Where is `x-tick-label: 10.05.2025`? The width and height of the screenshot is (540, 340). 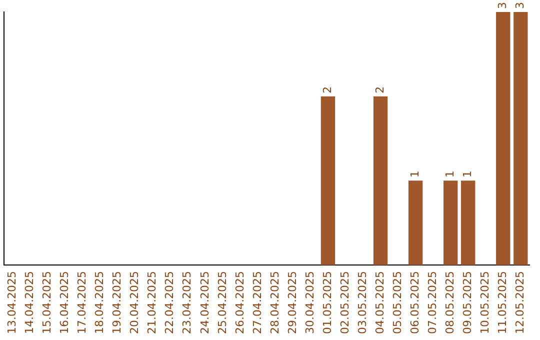
x-tick-label: 10.05.2025 is located at coordinates (485, 302).